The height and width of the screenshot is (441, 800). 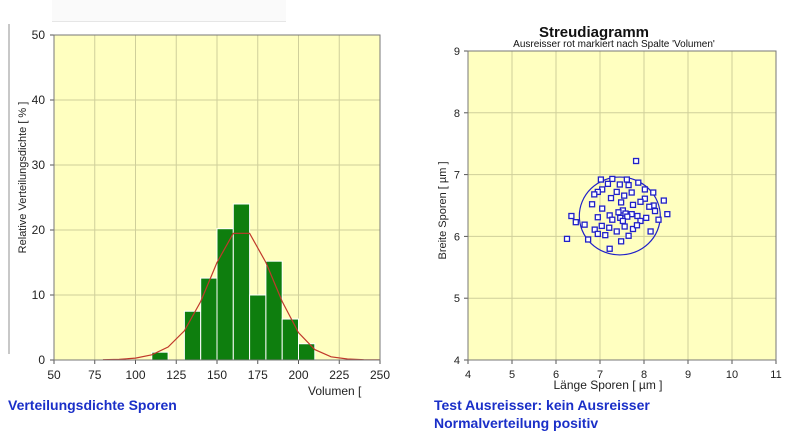 What do you see at coordinates (457, 299) in the screenshot?
I see `scatter-y-tick-label: 5` at bounding box center [457, 299].